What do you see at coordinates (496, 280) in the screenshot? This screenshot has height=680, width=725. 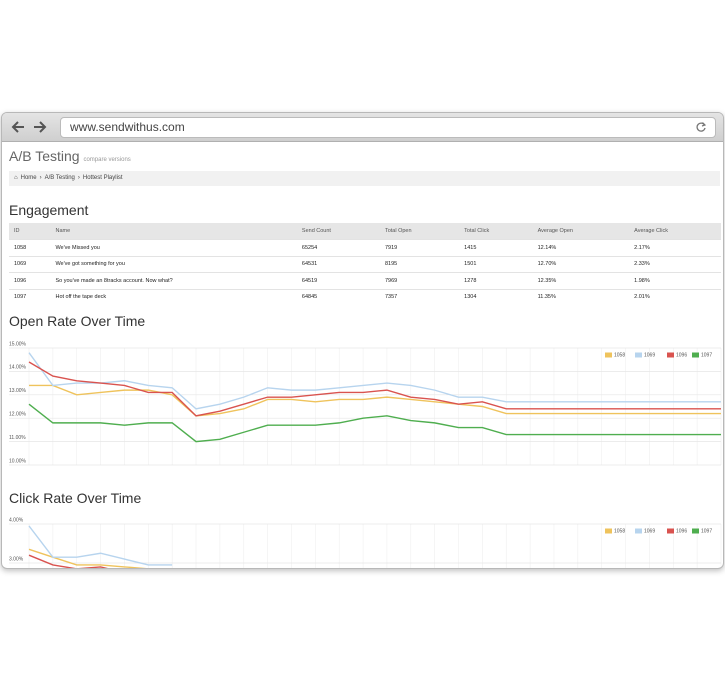 I see `table-cell: 1278` at bounding box center [496, 280].